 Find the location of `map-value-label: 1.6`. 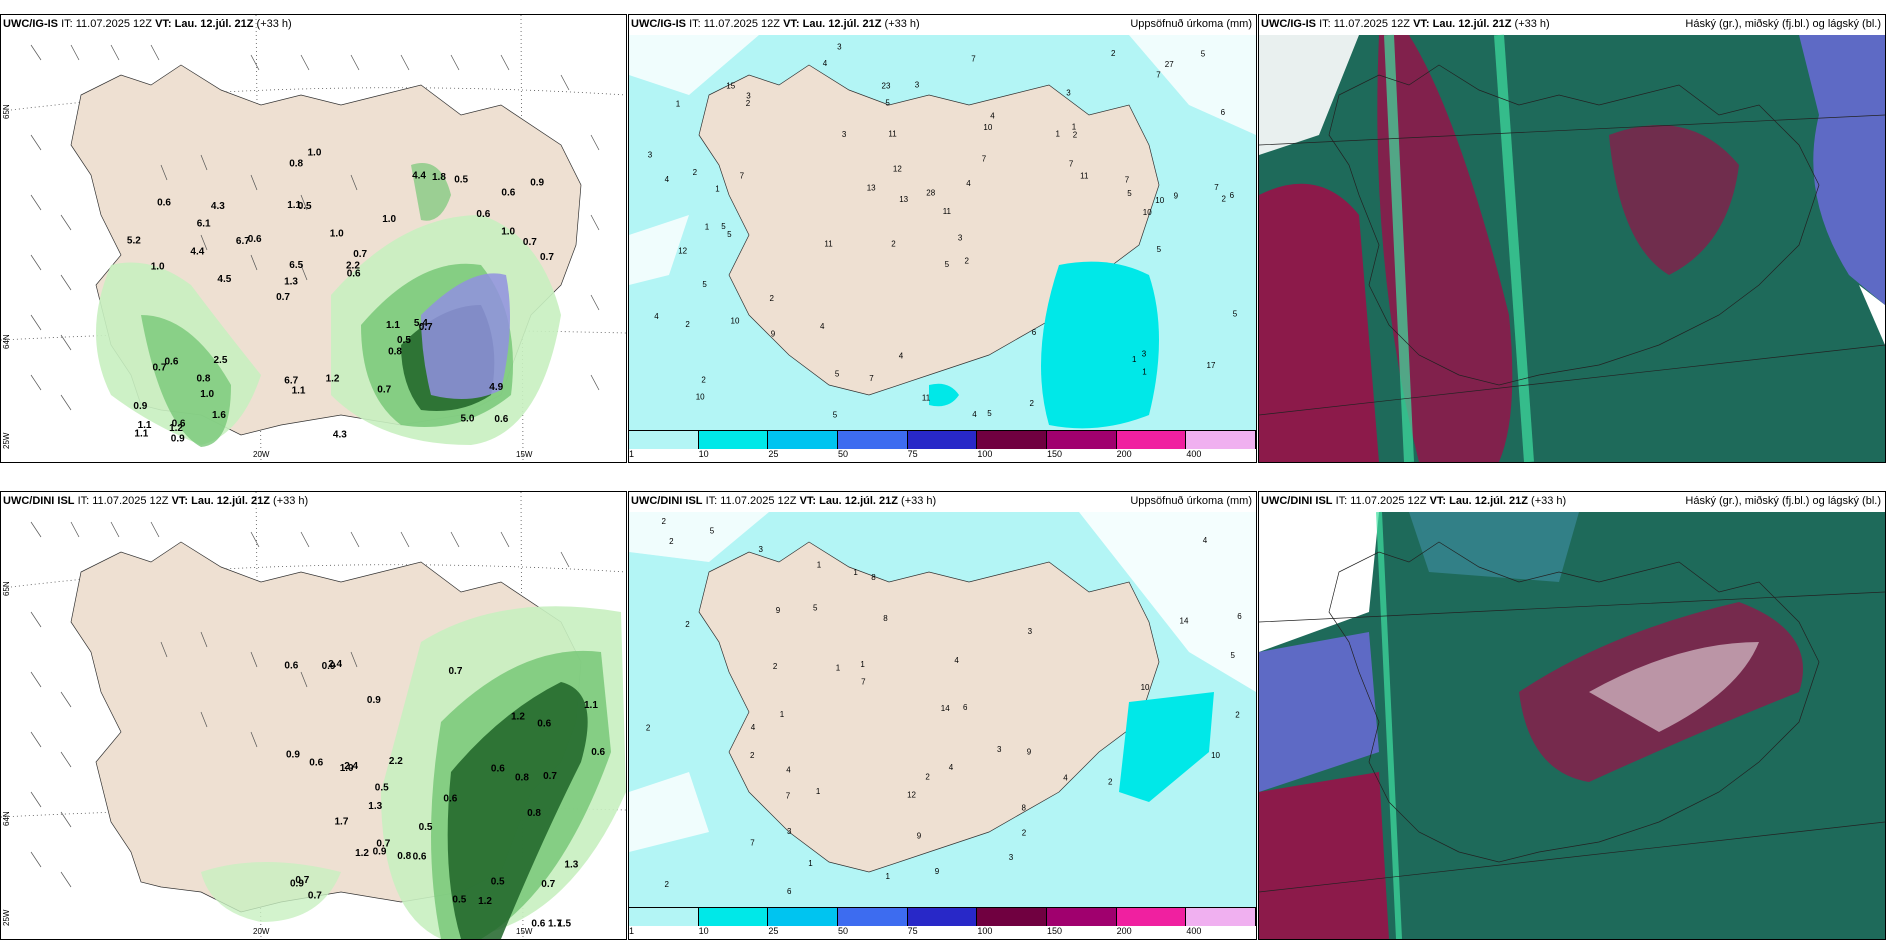

map-value-label: 1.6 is located at coordinates (219, 415).